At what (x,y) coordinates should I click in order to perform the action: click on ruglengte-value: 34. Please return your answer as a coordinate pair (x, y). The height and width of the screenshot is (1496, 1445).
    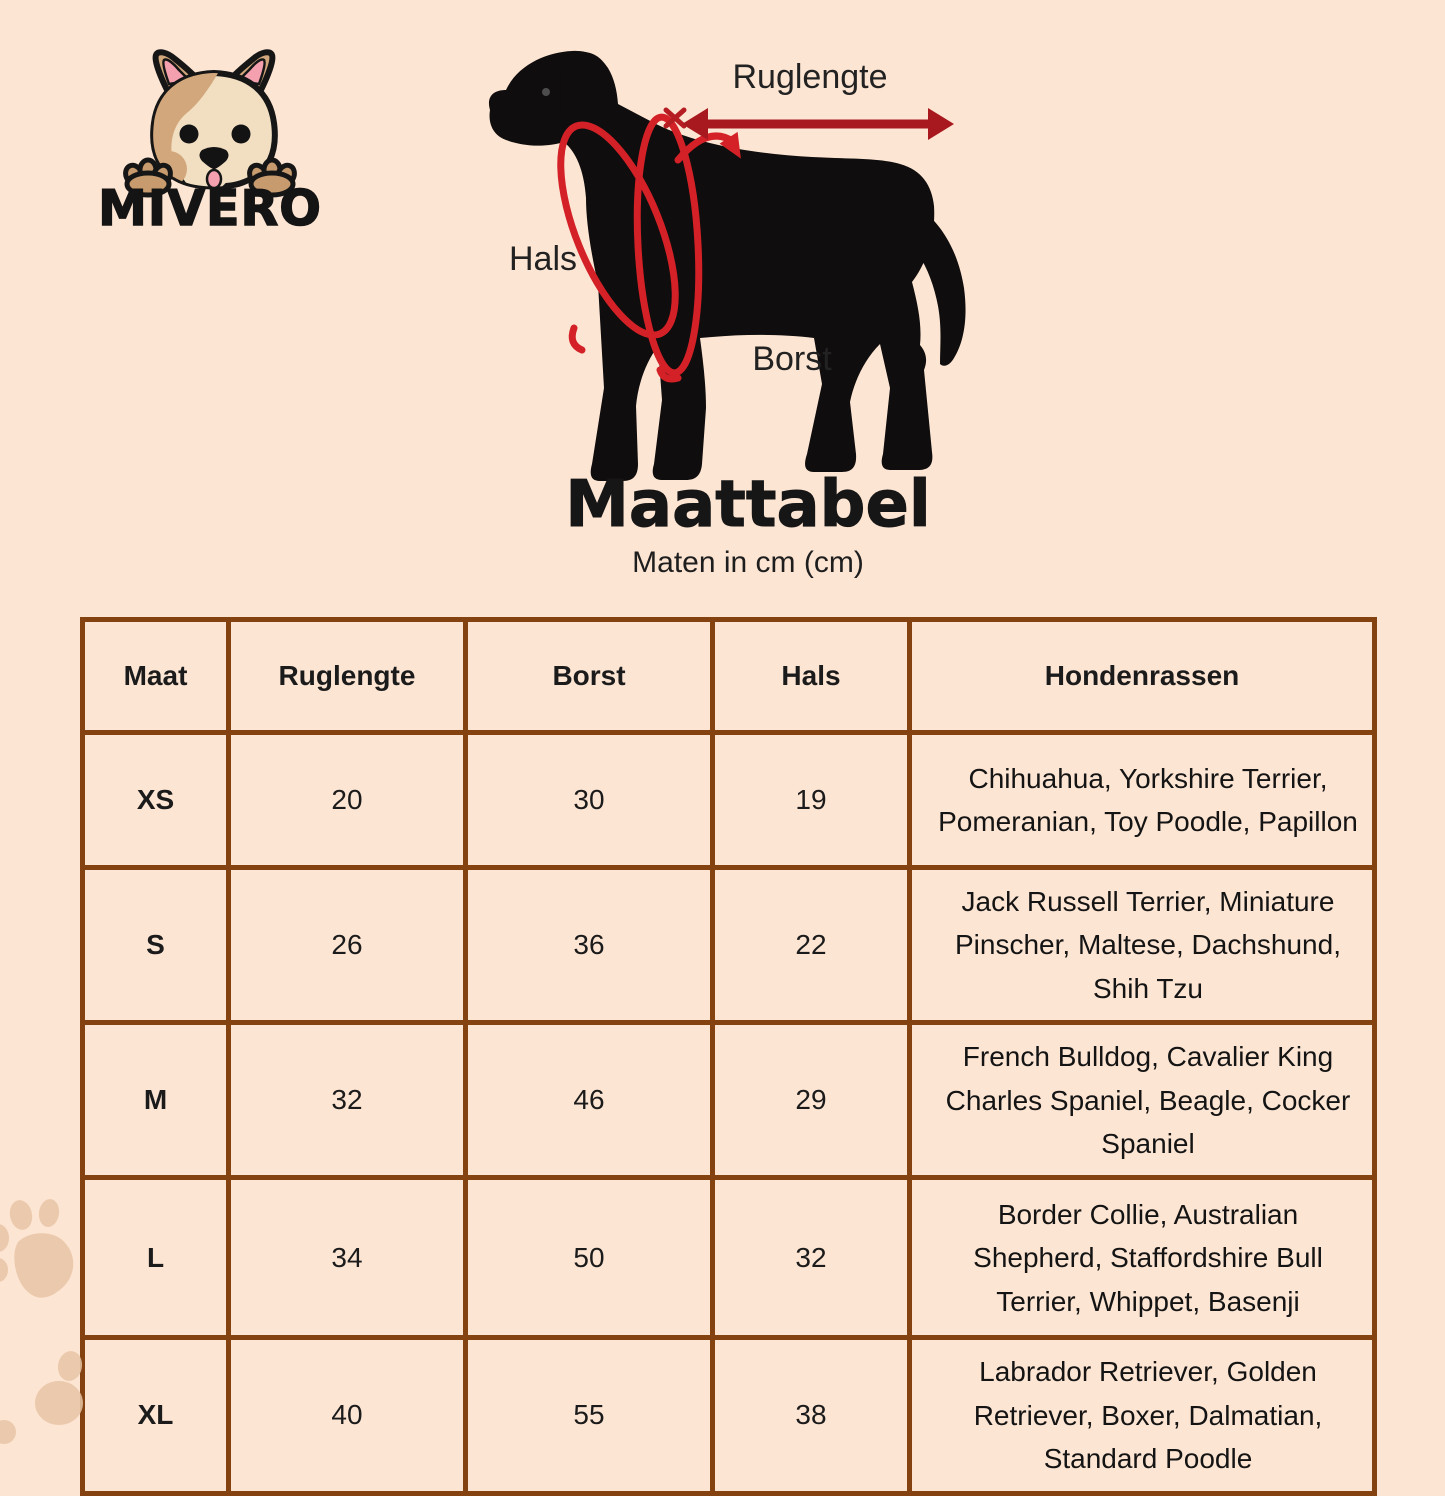
    Looking at the image, I should click on (347, 1258).